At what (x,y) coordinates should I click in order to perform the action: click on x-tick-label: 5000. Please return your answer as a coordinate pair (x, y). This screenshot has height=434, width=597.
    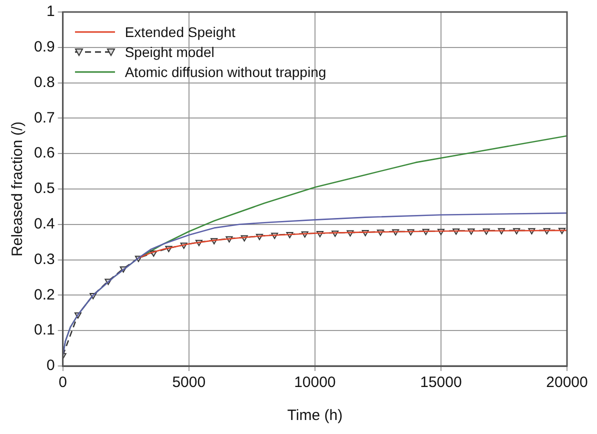
    Looking at the image, I should click on (189, 383).